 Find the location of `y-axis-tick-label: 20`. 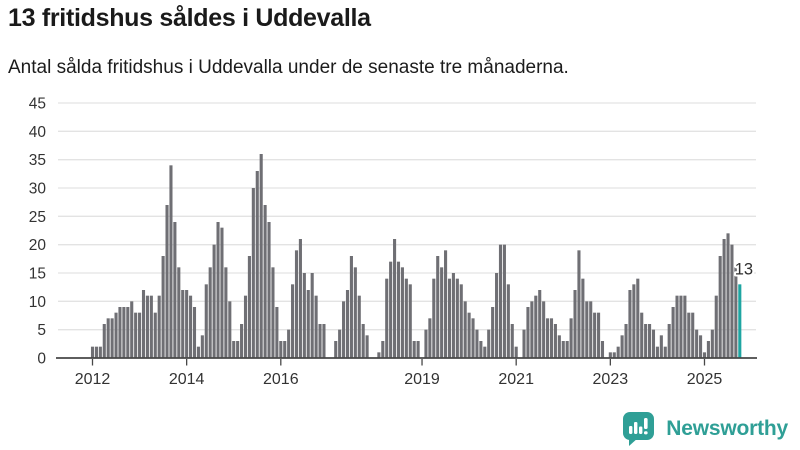

y-axis-tick-label: 20 is located at coordinates (38, 245).